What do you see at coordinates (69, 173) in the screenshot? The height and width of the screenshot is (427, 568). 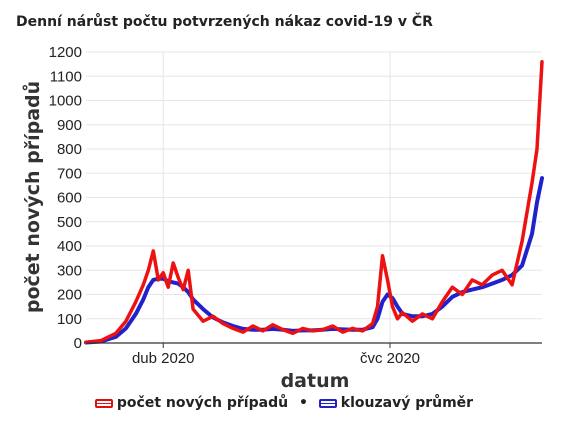 I see `y-tick-label-700: 700` at bounding box center [69, 173].